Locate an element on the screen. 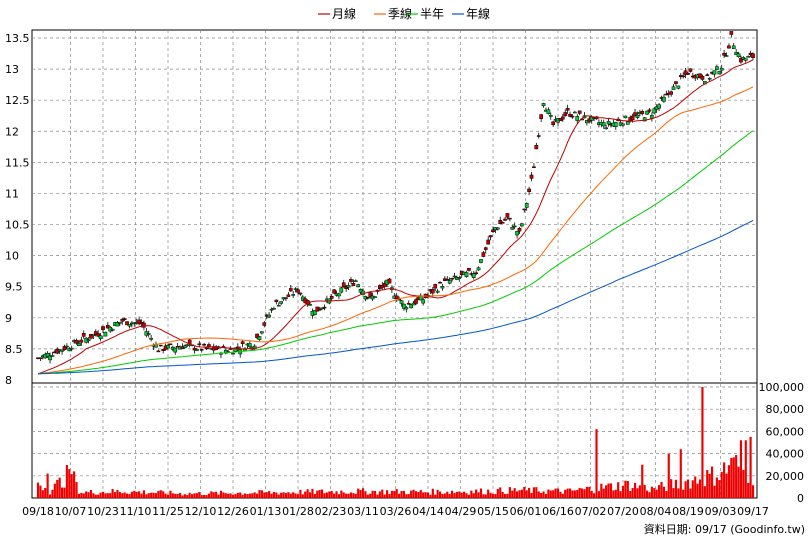 The width and height of the screenshot is (808, 540). legend-label-month: 月線 is located at coordinates (344, 13).